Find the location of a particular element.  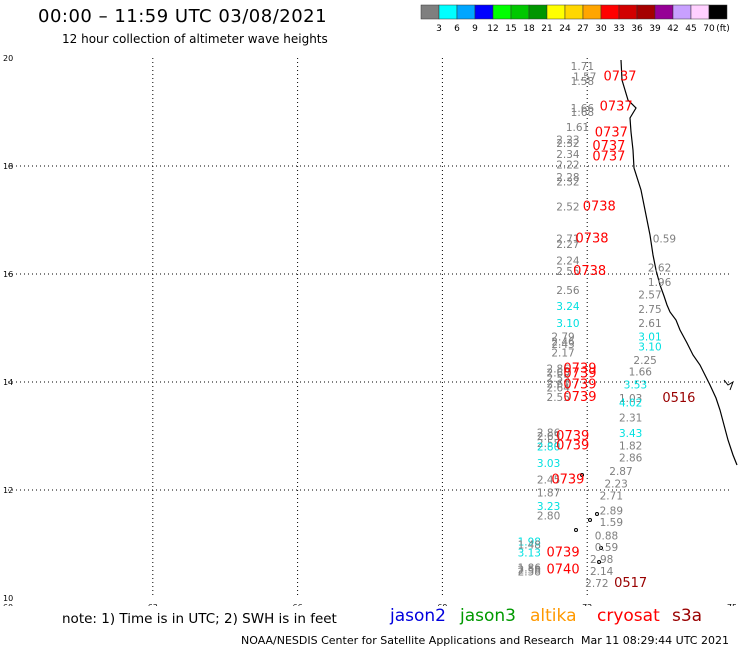

swh-label: 1.66 is located at coordinates (583, 109).